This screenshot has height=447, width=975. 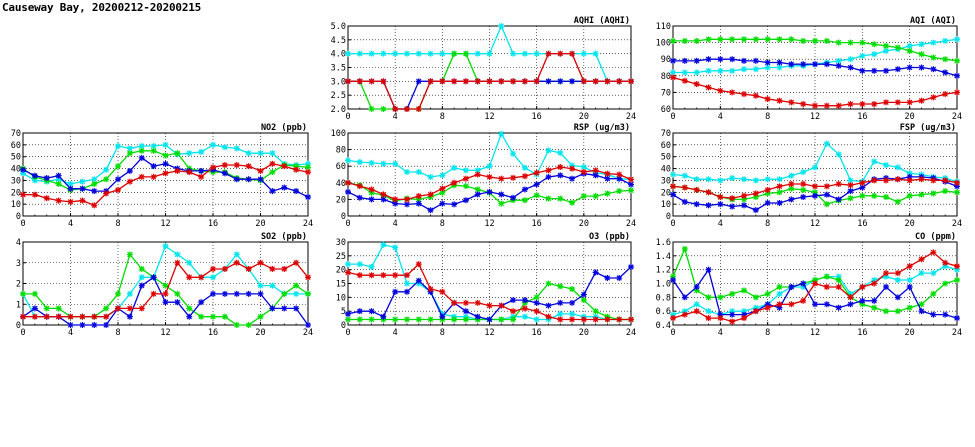 I want to click on y-tick-label: 60, so click(x=666, y=110).